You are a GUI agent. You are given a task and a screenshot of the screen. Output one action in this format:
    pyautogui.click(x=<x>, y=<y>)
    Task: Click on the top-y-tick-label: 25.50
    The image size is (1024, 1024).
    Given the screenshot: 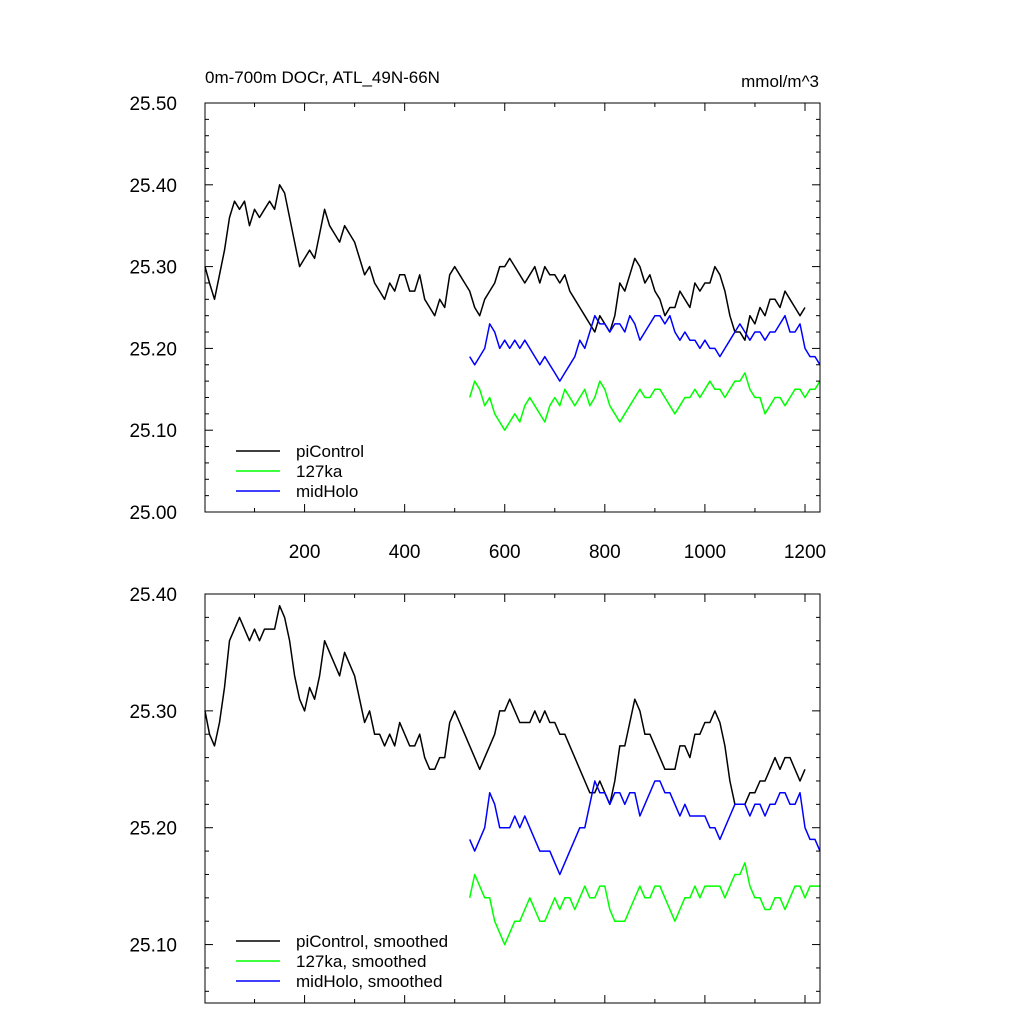 What is the action you would take?
    pyautogui.click(x=153, y=104)
    